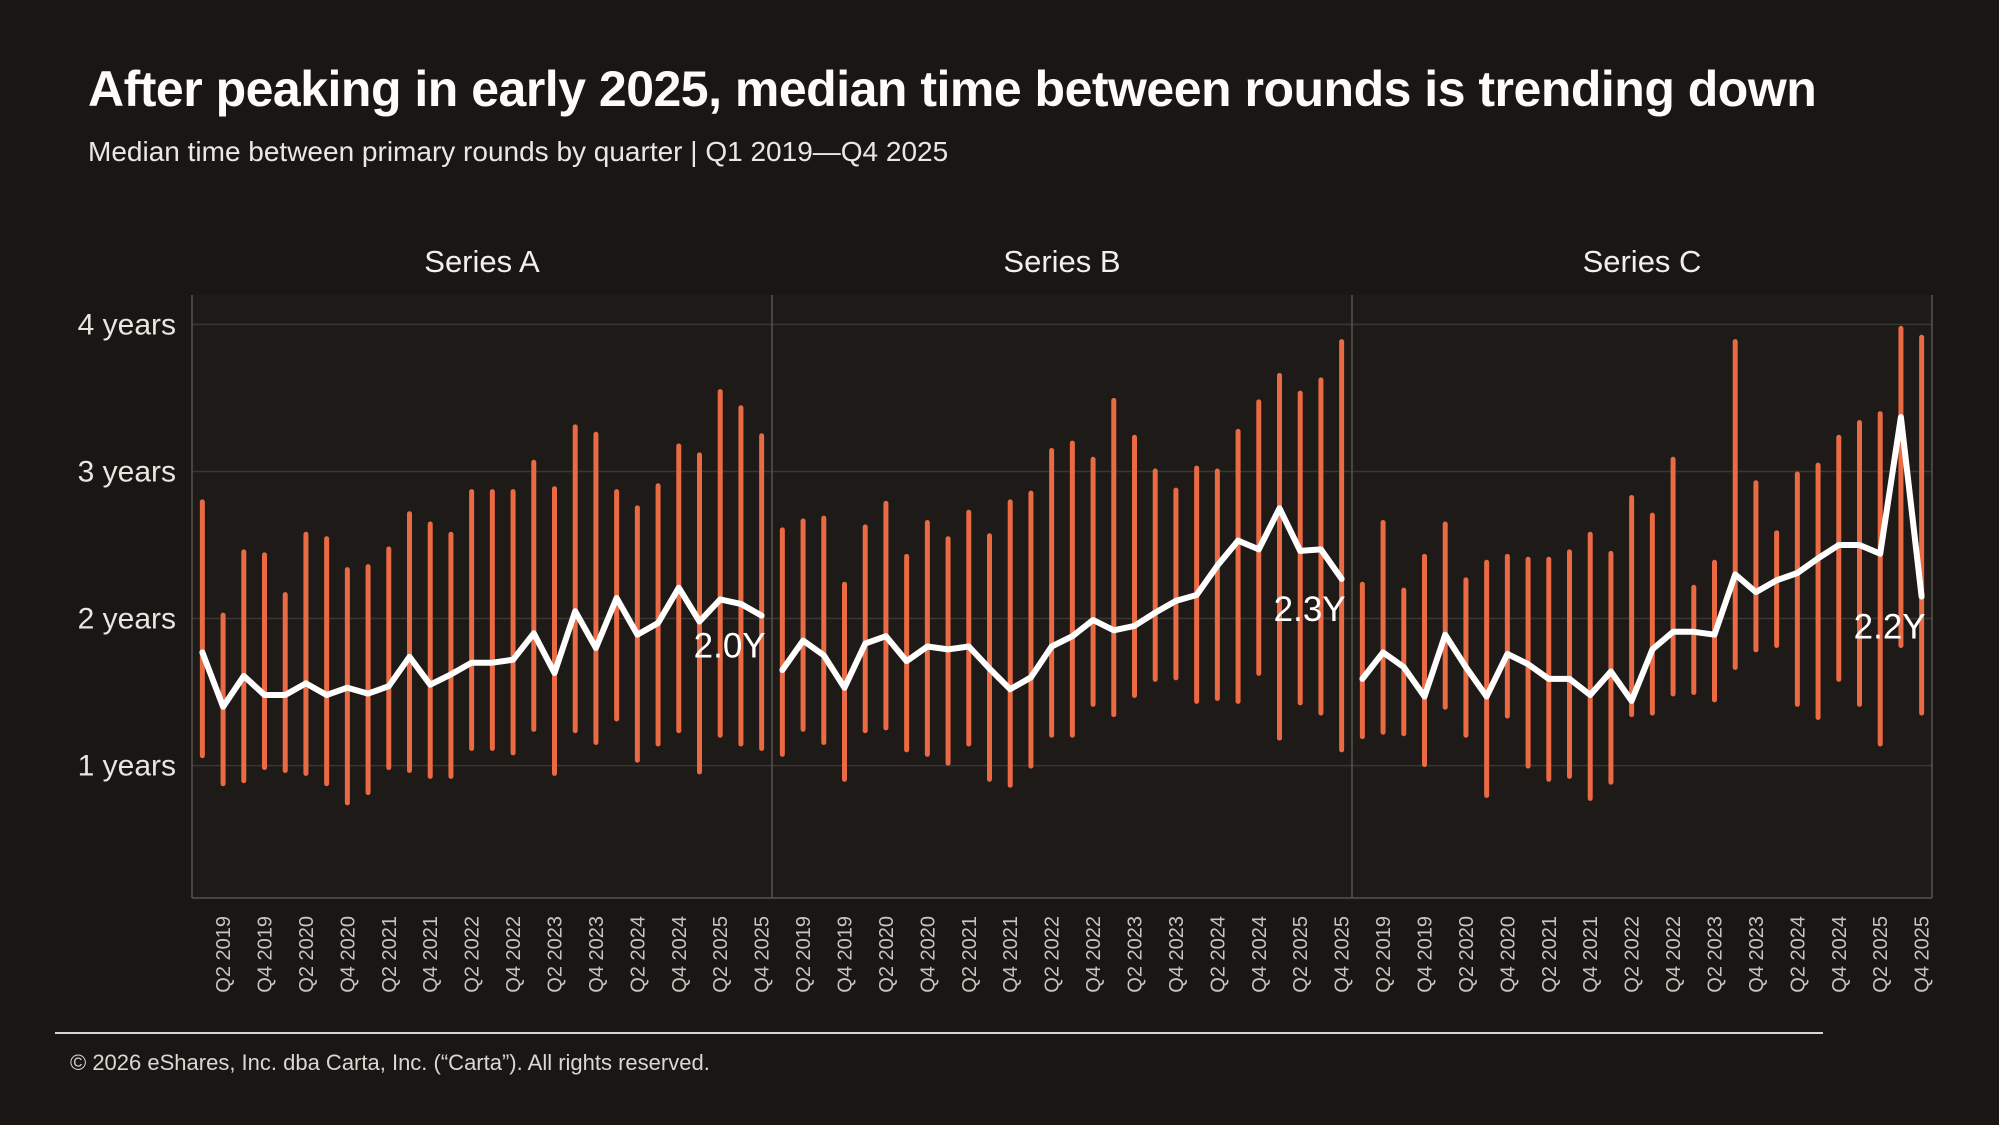 The image size is (1999, 1125). Describe the element at coordinates (1310, 609) in the screenshot. I see `end-value-annotation: 2.3Y` at that location.